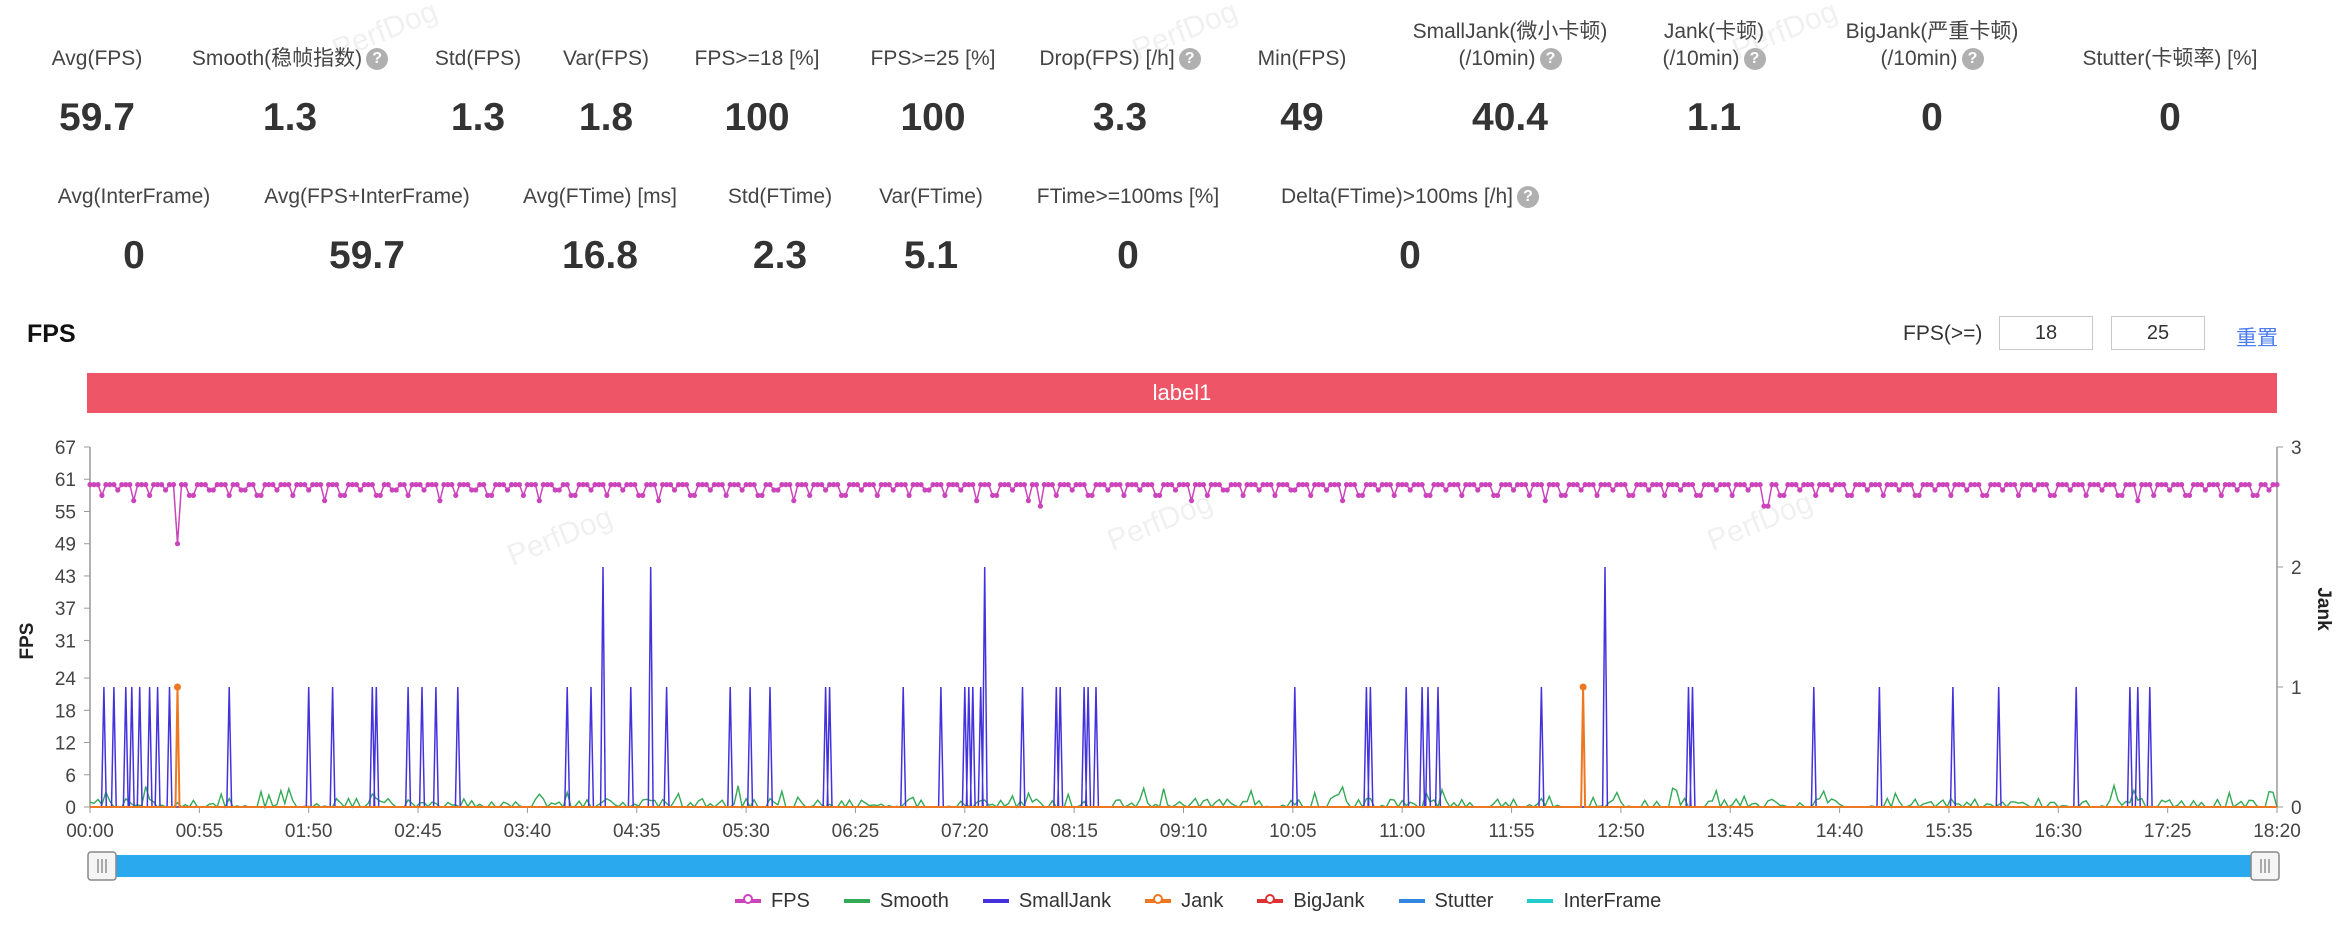 This screenshot has height=927, width=2352. What do you see at coordinates (1046, 901) in the screenshot?
I see `legend-item-smalljank: SmallJank` at bounding box center [1046, 901].